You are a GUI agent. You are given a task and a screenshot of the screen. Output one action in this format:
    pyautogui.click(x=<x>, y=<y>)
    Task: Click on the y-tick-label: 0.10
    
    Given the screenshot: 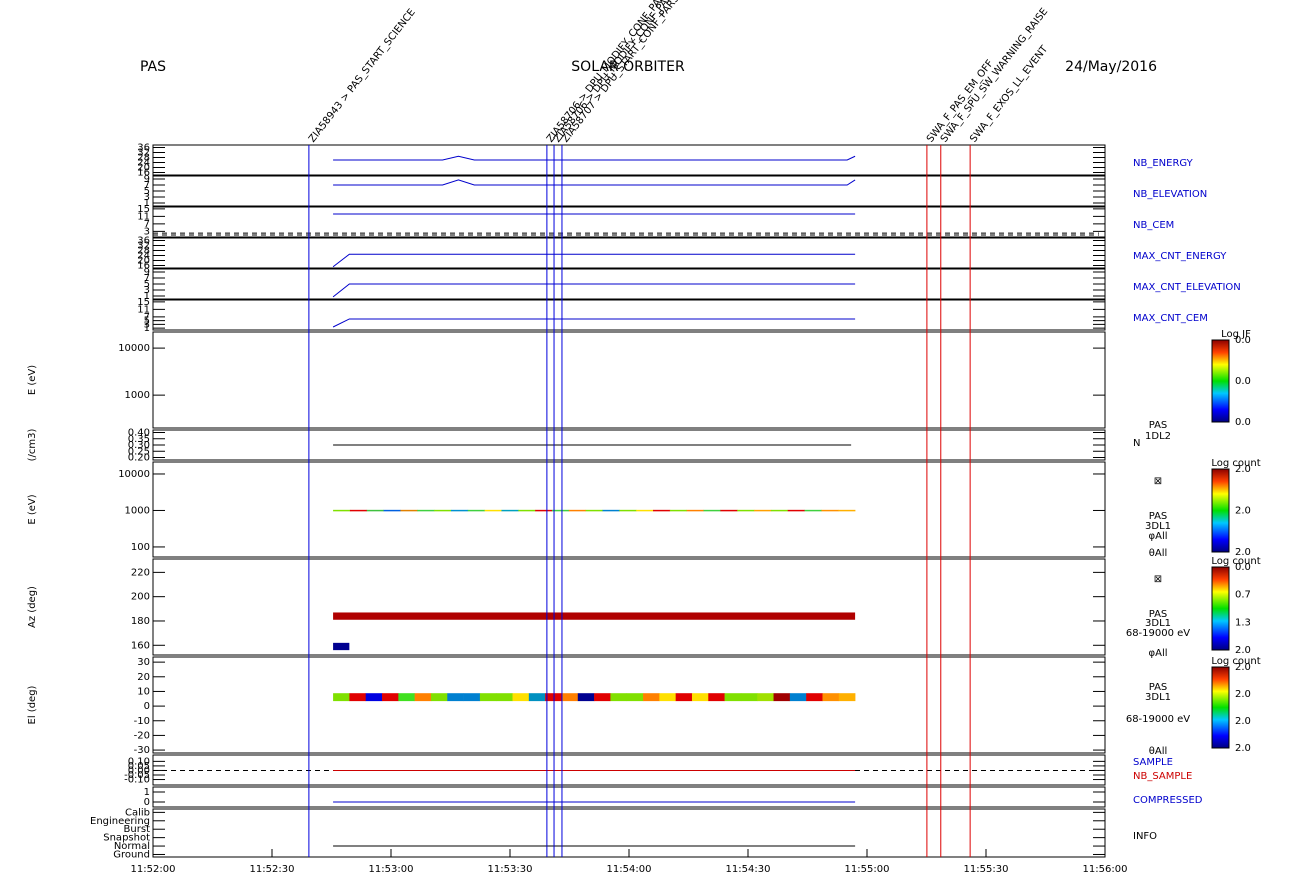 What is the action you would take?
    pyautogui.click(x=139, y=761)
    